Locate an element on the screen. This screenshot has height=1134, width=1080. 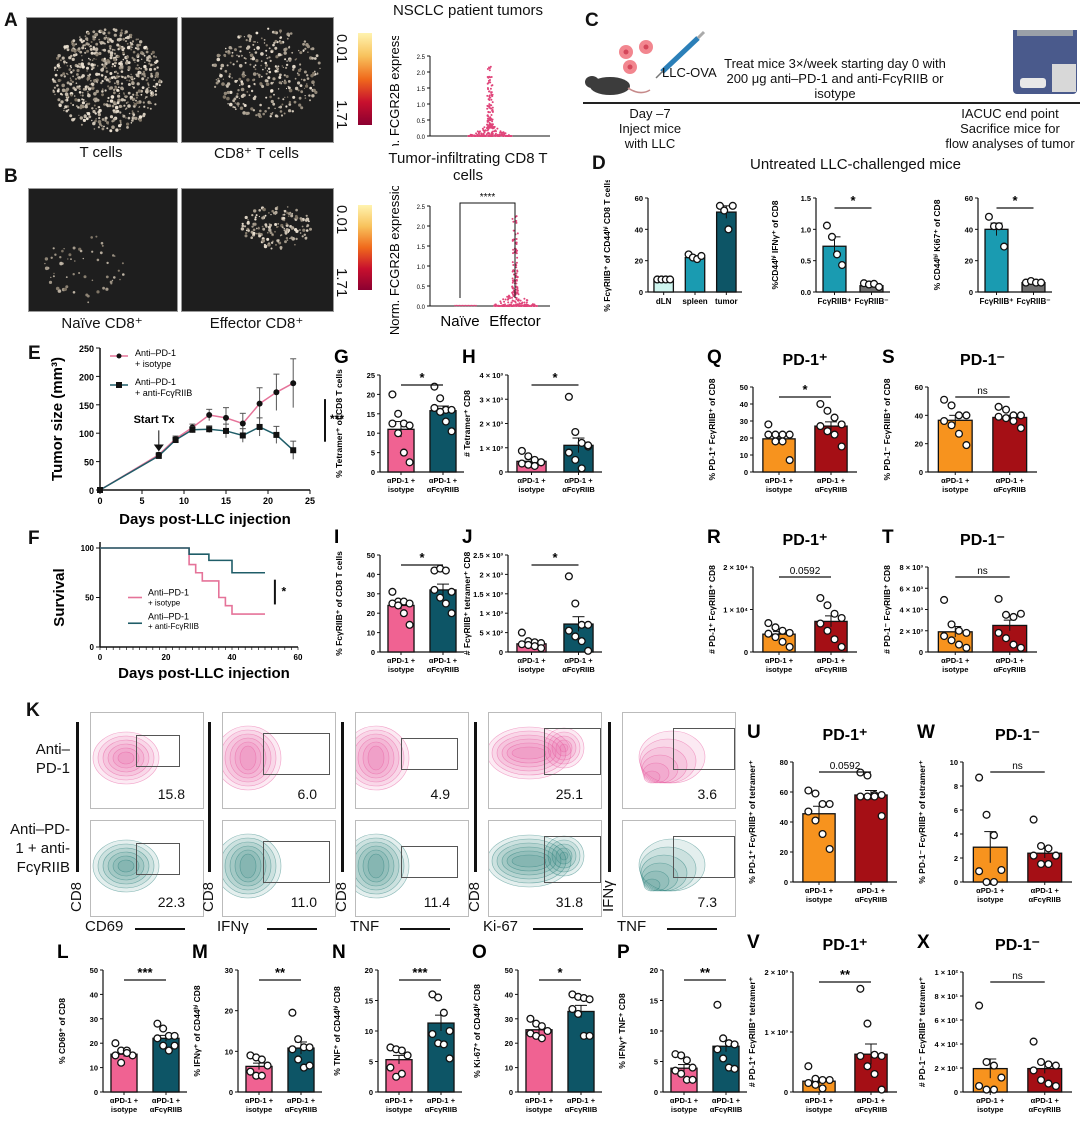
x-tick-label: isotype is located at coordinates (531, 489).